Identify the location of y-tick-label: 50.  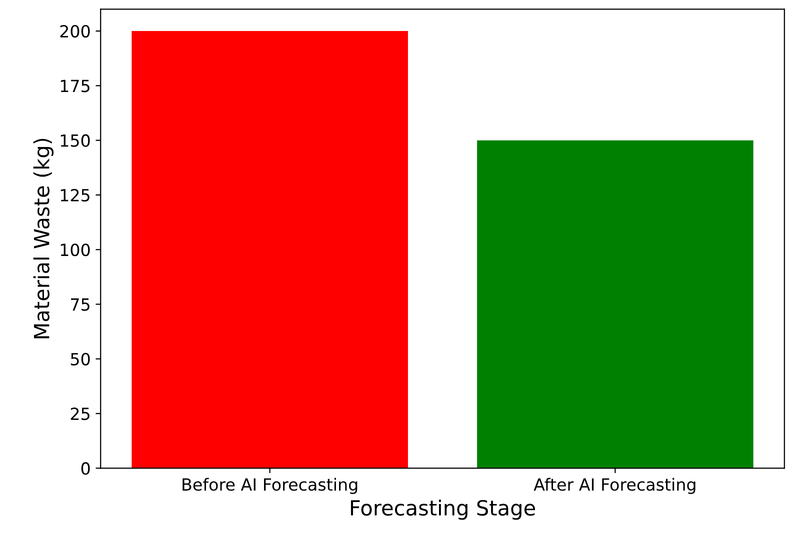
(80, 359).